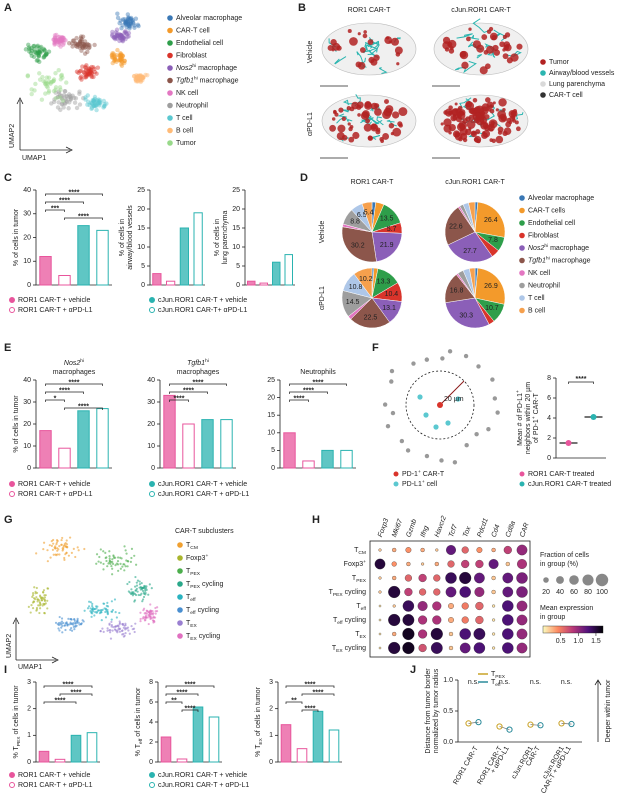  I want to click on pie-slice, so click(387, 246).